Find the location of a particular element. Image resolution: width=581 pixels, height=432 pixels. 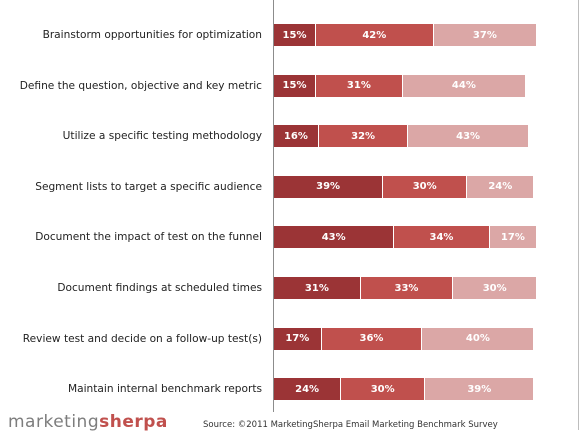

bar-segment: 34% is located at coordinates (442, 237).